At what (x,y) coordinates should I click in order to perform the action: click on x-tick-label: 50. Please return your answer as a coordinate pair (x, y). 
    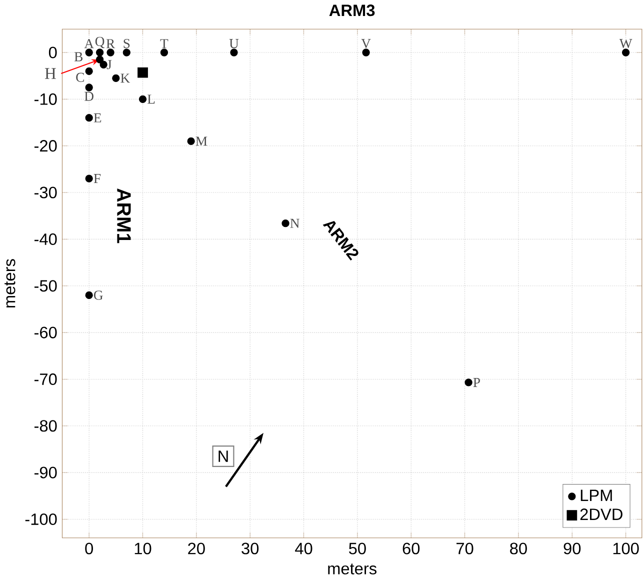
    Looking at the image, I should click on (357, 548).